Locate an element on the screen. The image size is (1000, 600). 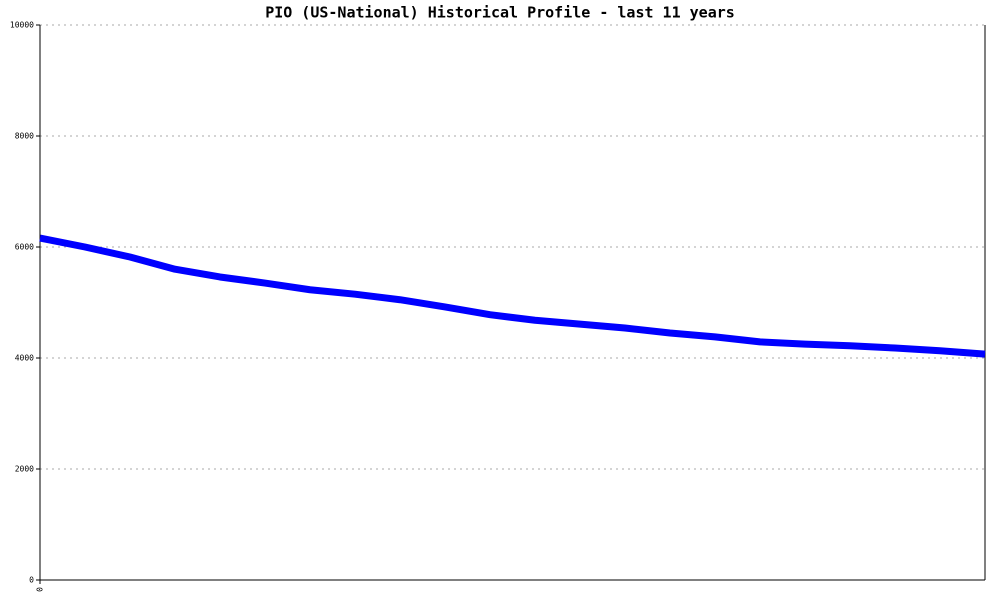
y-tick-label: 8000 is located at coordinates (24, 136).